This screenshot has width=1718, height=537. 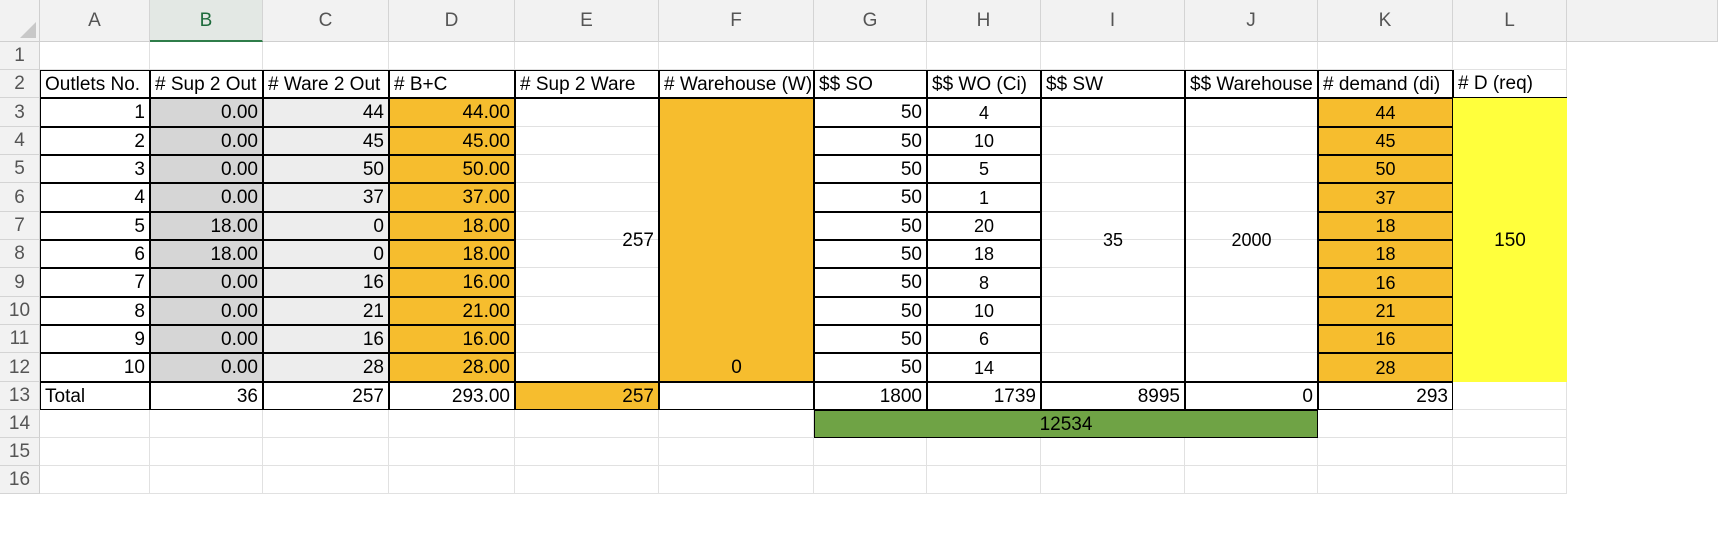 What do you see at coordinates (1113, 452) in the screenshot?
I see `grid-cell-I15` at bounding box center [1113, 452].